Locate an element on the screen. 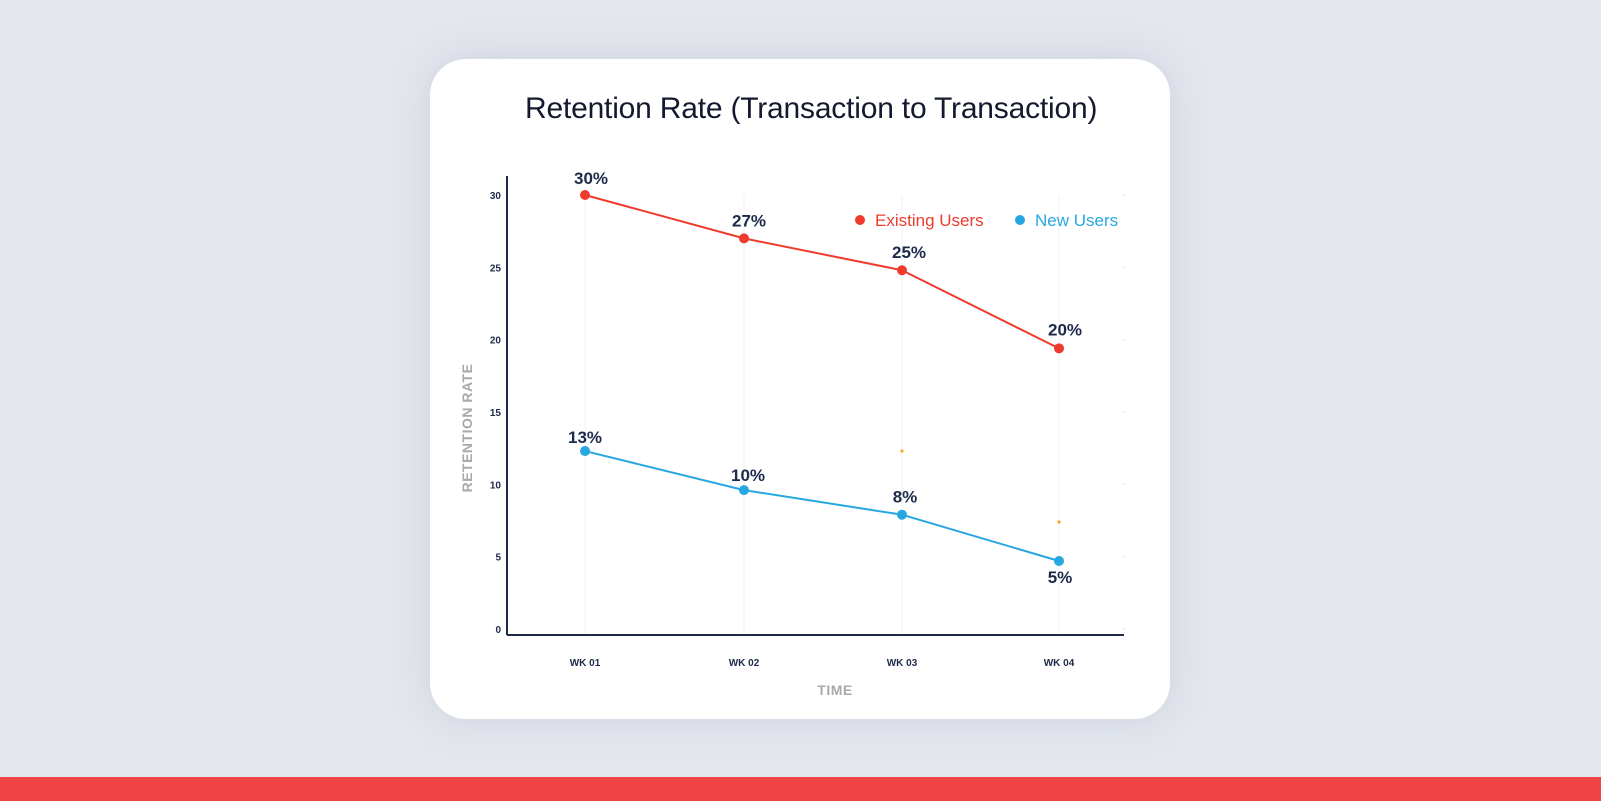 The image size is (1601, 801). series-line-existing-users is located at coordinates (822, 272).